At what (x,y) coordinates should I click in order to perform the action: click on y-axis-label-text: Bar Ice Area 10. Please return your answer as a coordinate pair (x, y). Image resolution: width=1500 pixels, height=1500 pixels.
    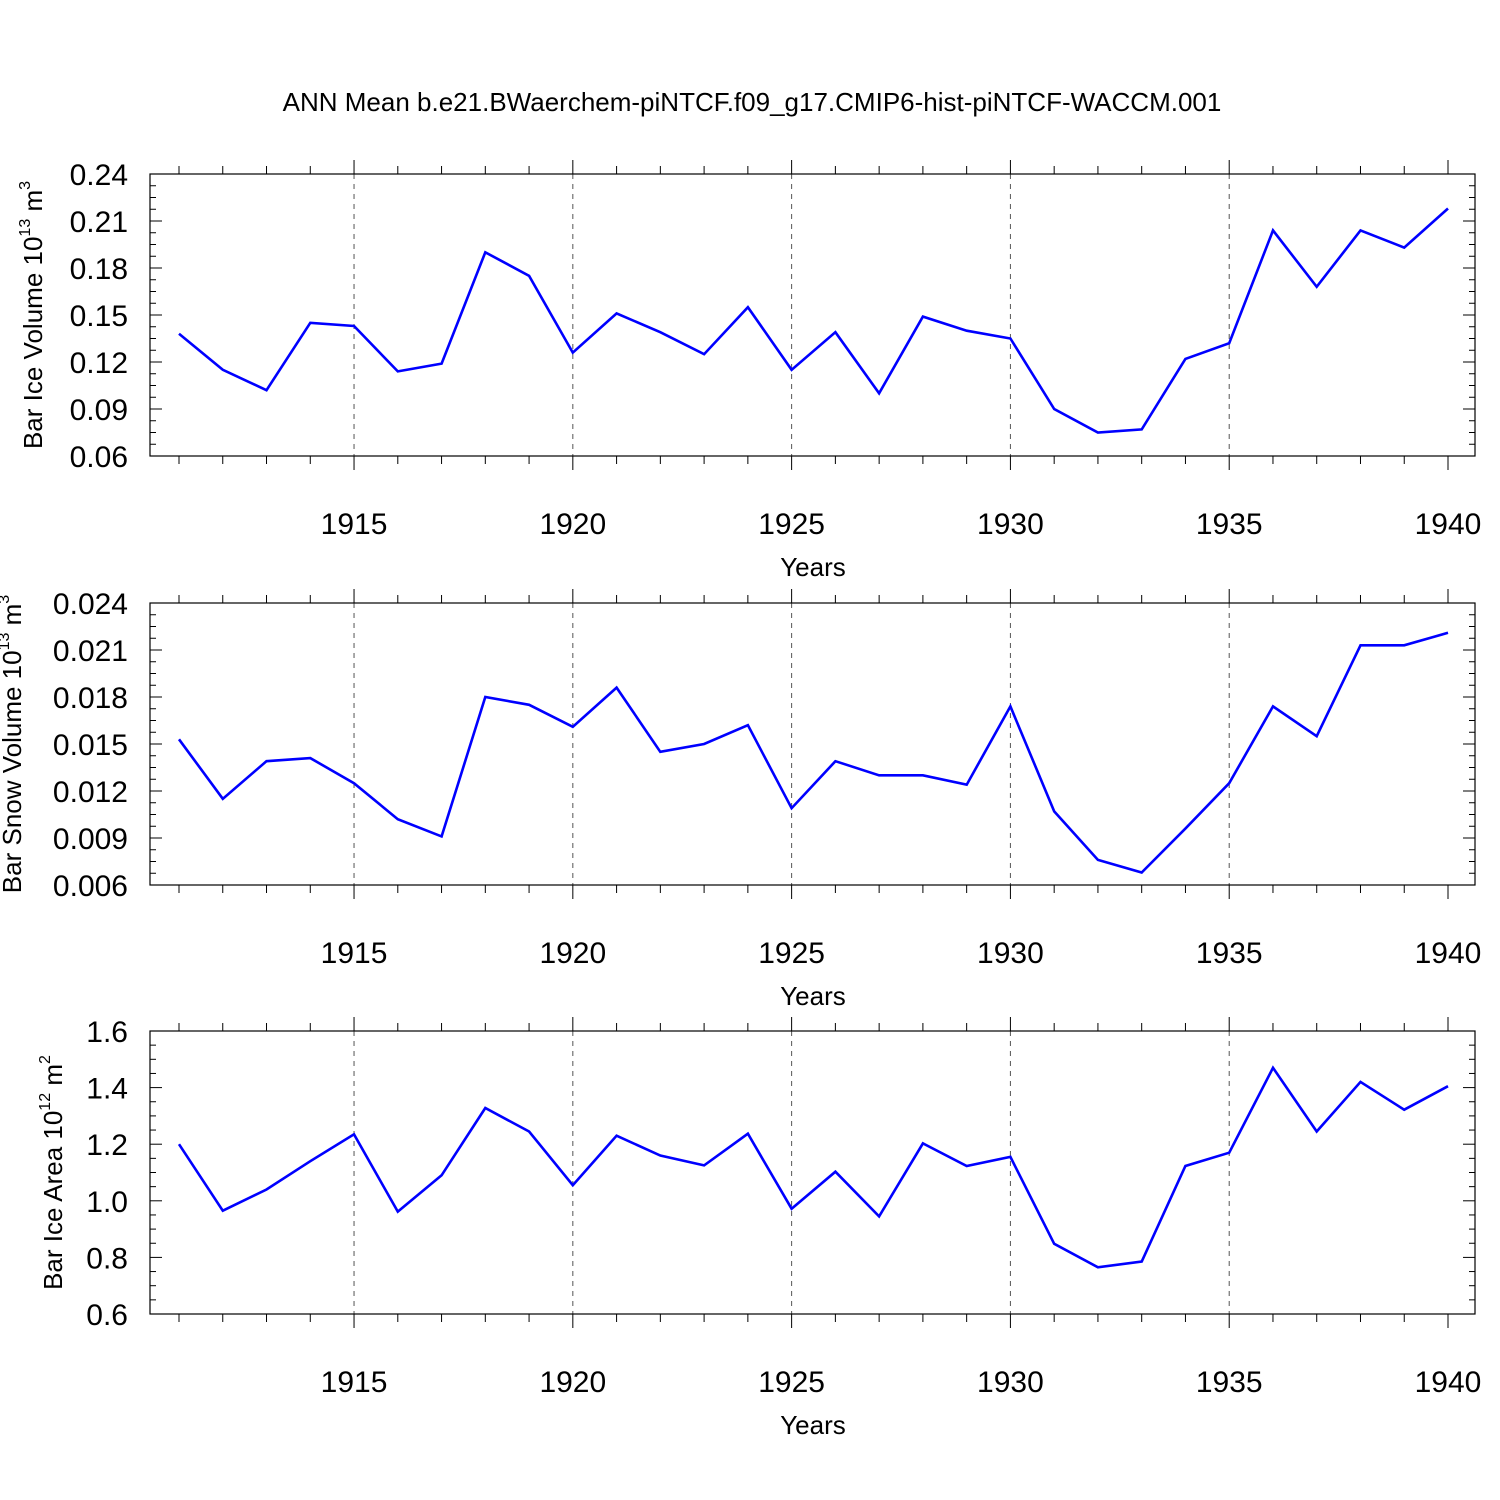
    Looking at the image, I should click on (53, 1200).